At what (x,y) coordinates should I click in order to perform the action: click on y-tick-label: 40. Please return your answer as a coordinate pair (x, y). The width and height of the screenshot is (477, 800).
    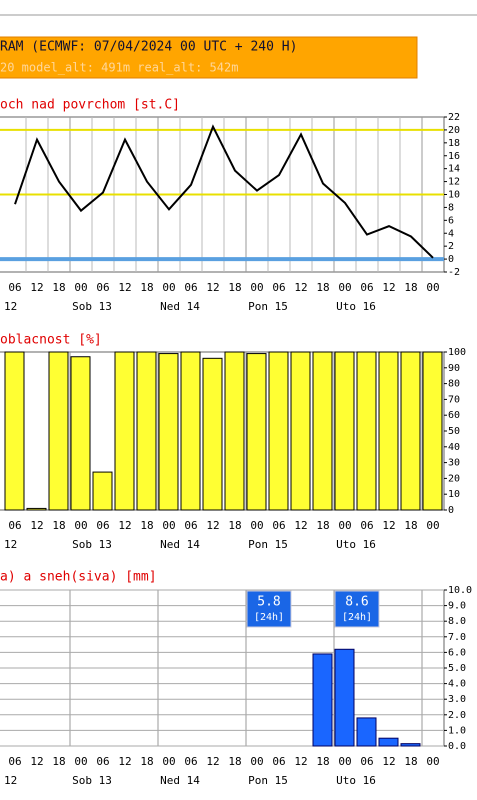
    Looking at the image, I should click on (454, 447).